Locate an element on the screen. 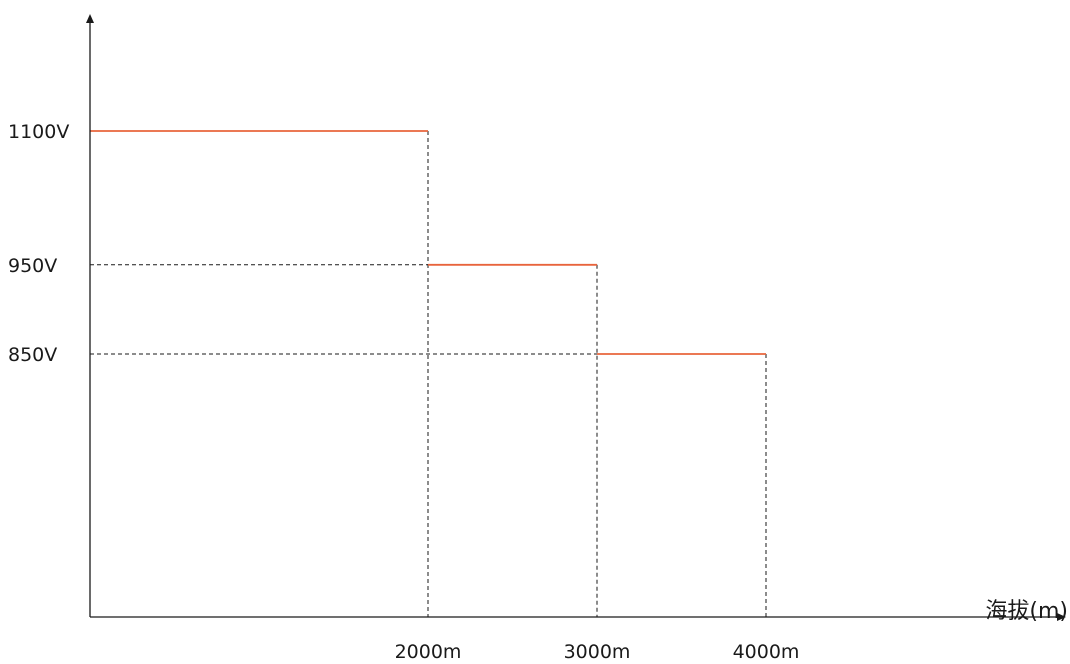 The width and height of the screenshot is (1070, 664). x-axis-arrow is located at coordinates (1061, 617).